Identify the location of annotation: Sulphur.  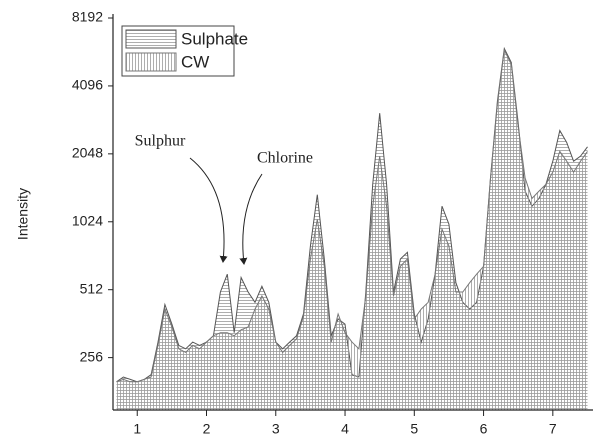
(160, 141).